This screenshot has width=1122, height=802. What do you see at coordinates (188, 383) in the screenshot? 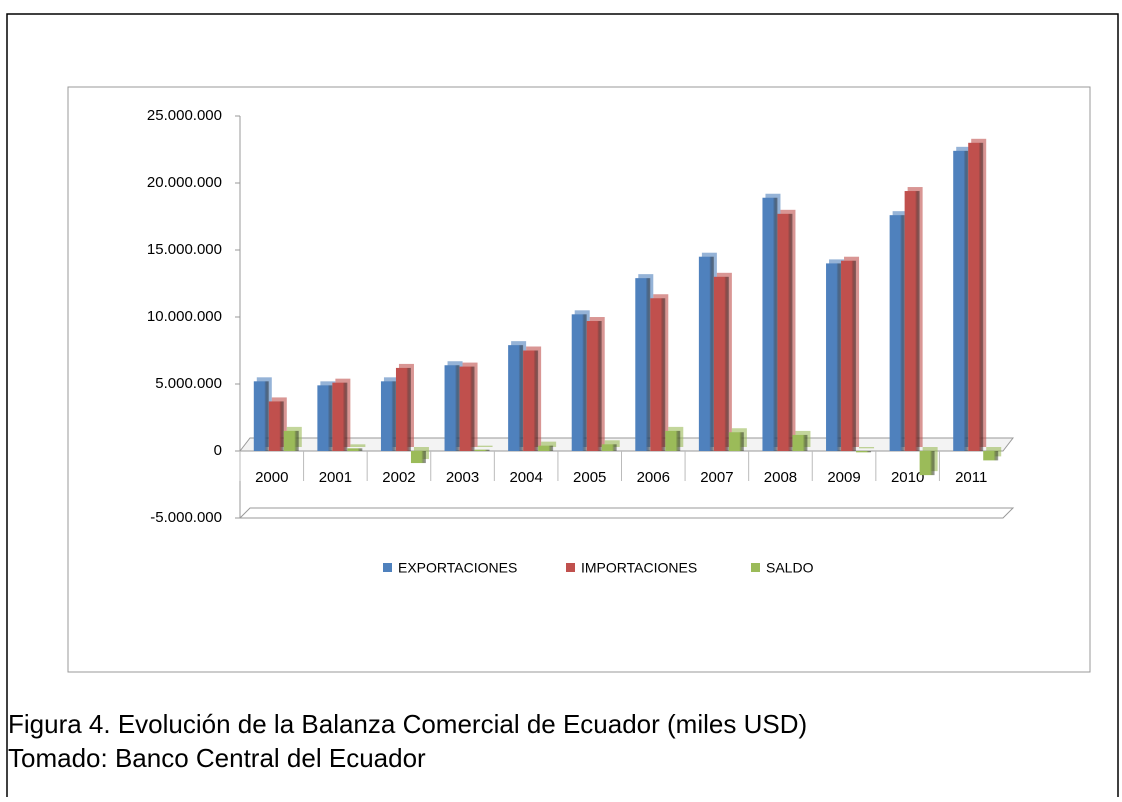
I see `y-tick-label: 5.000.000` at bounding box center [188, 383].